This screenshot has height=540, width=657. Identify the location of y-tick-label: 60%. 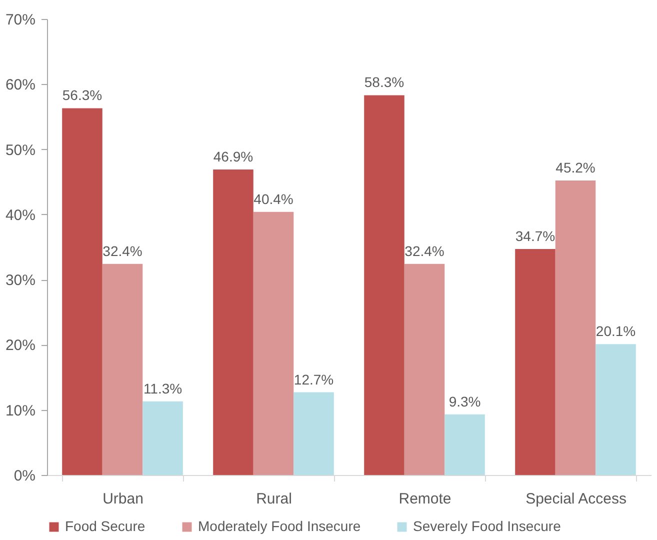
(20, 85).